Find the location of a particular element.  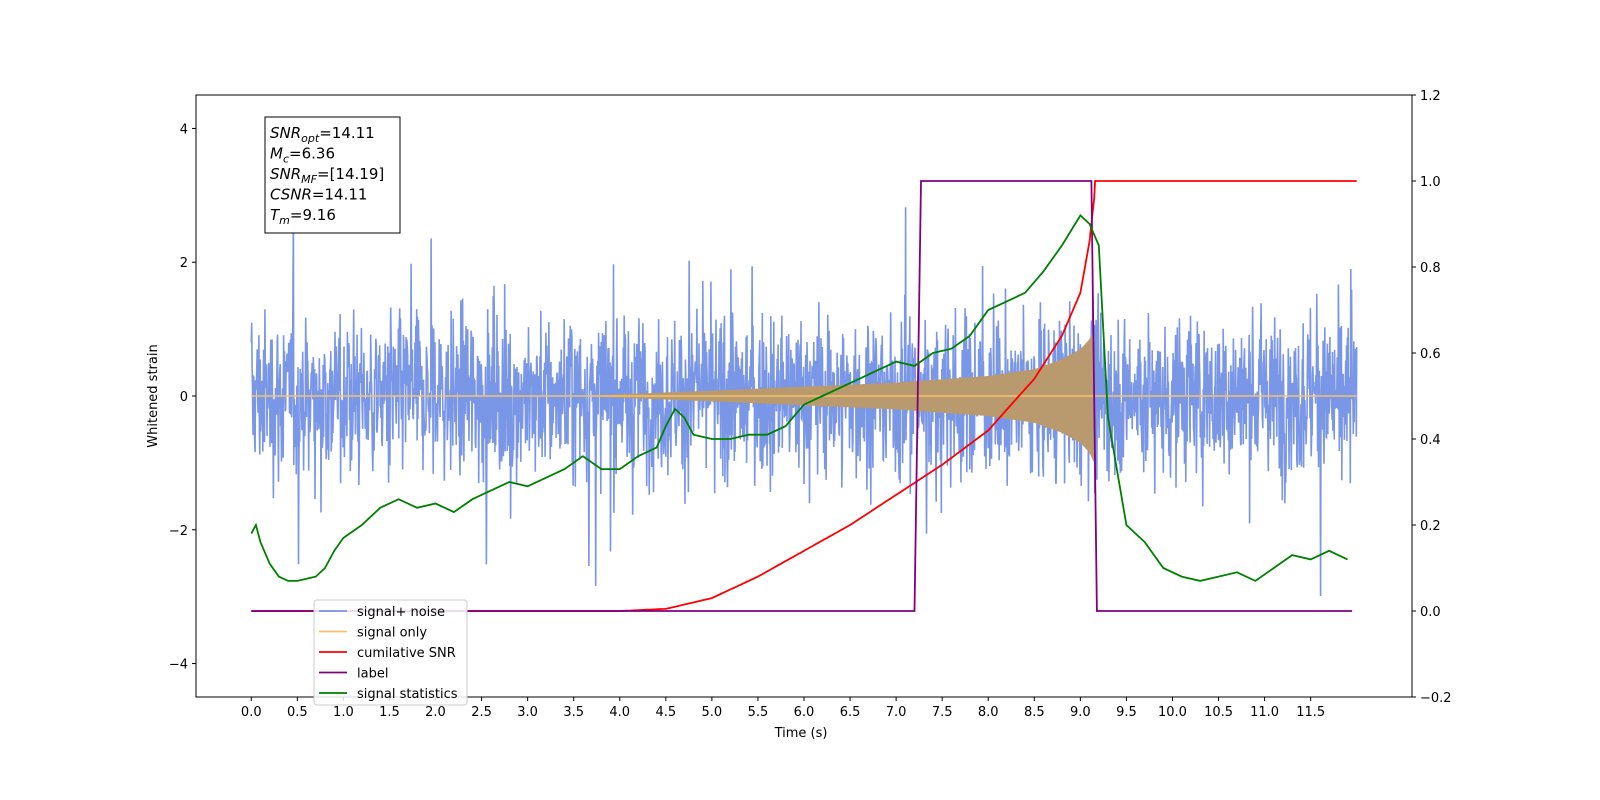

x-tick-label: 11.0 is located at coordinates (1264, 712).